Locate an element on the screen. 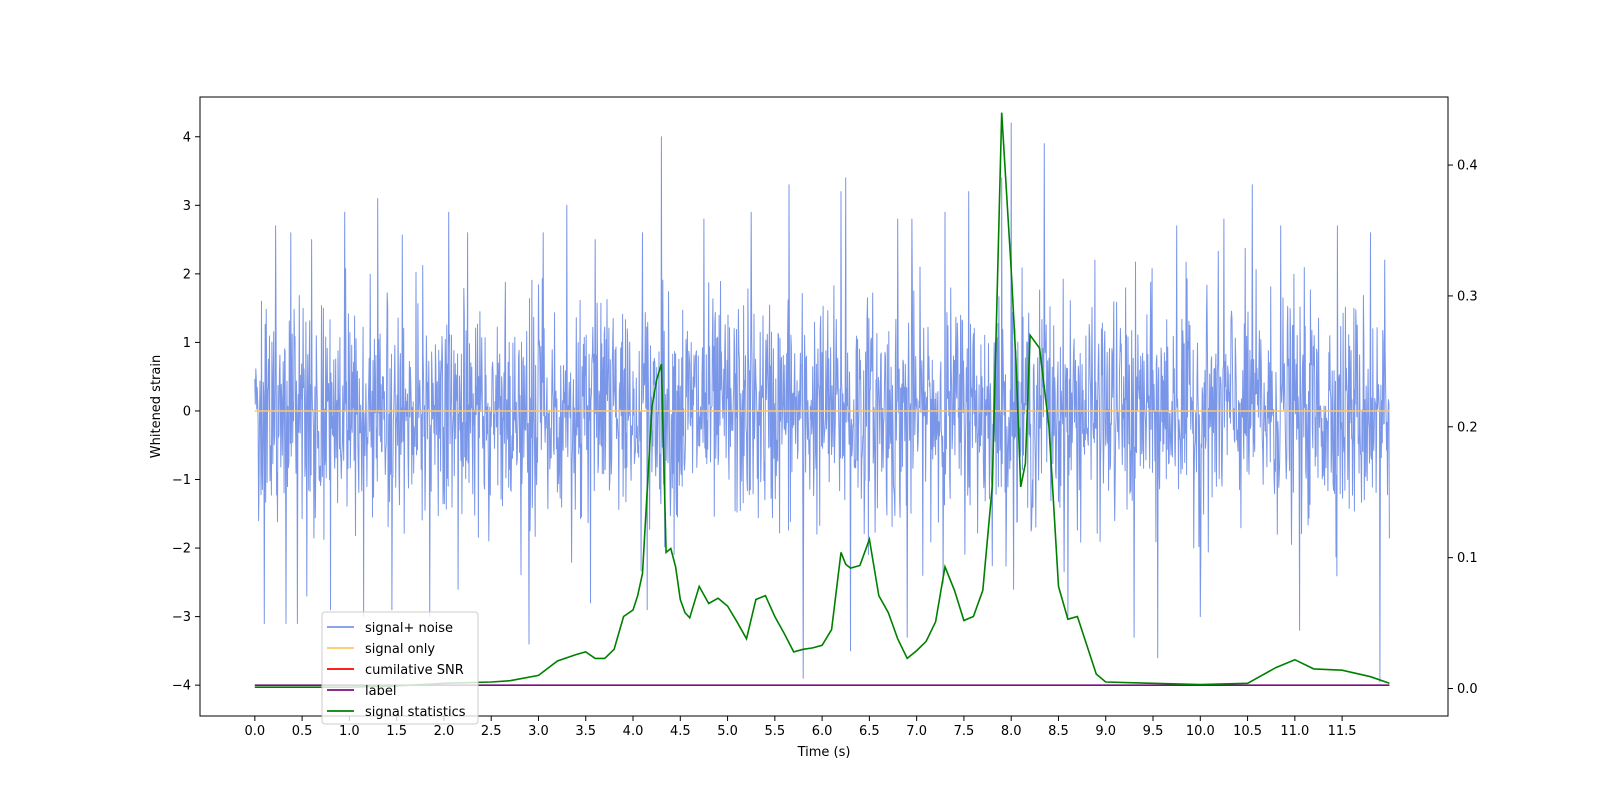 Image resolution: width=1600 pixels, height=800 pixels. y-tick-label: 2 is located at coordinates (187, 274).